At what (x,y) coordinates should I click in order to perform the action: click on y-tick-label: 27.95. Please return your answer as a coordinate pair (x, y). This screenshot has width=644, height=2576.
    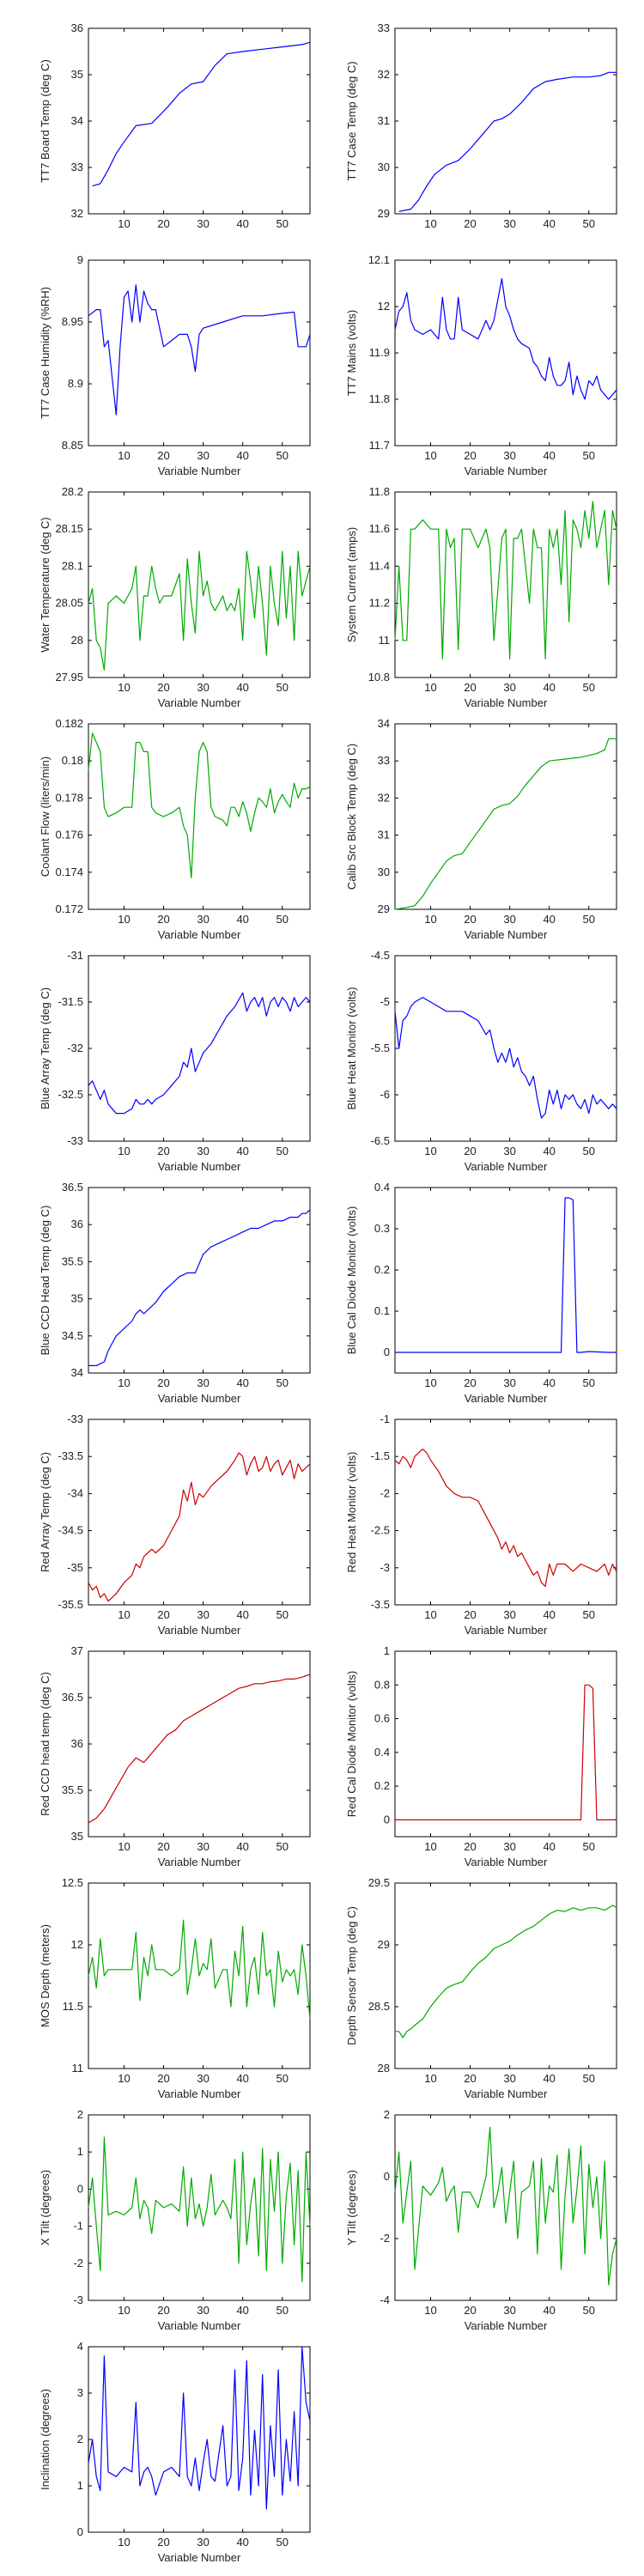
    Looking at the image, I should click on (69, 677).